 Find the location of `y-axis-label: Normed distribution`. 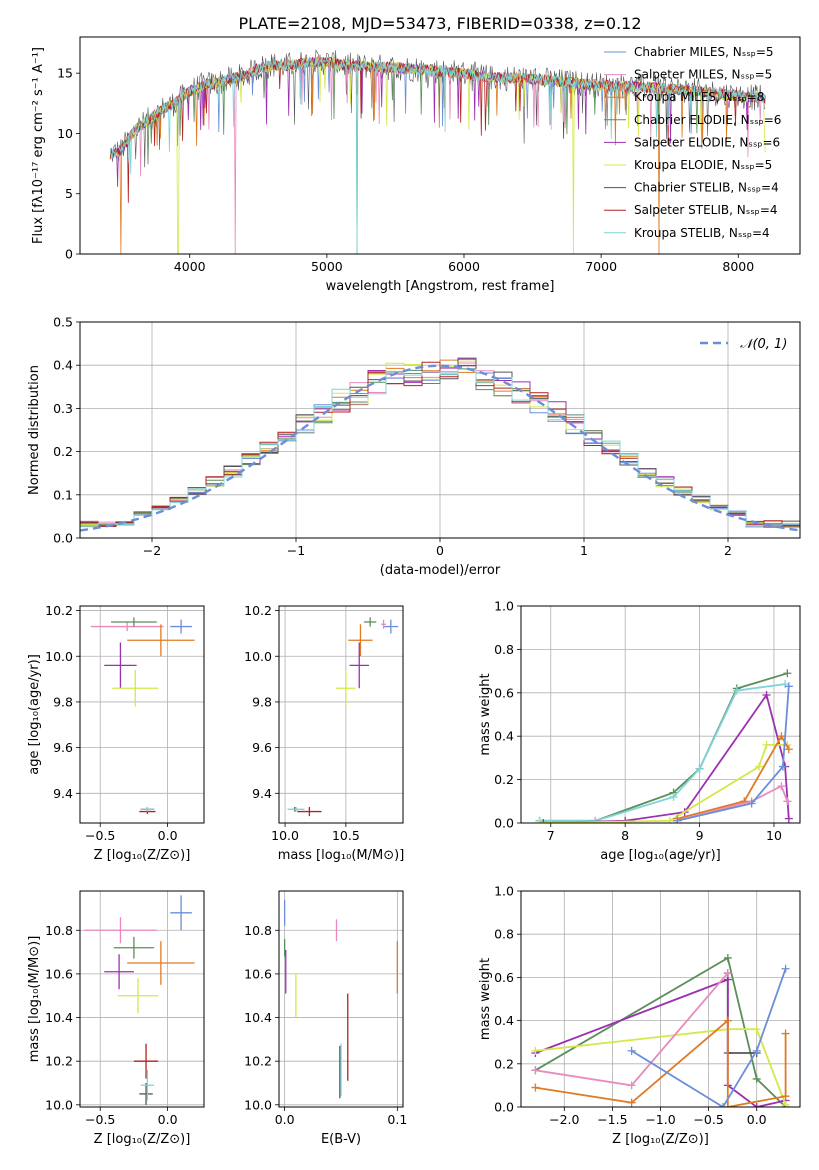

y-axis-label: Normed distribution is located at coordinates (34, 430).